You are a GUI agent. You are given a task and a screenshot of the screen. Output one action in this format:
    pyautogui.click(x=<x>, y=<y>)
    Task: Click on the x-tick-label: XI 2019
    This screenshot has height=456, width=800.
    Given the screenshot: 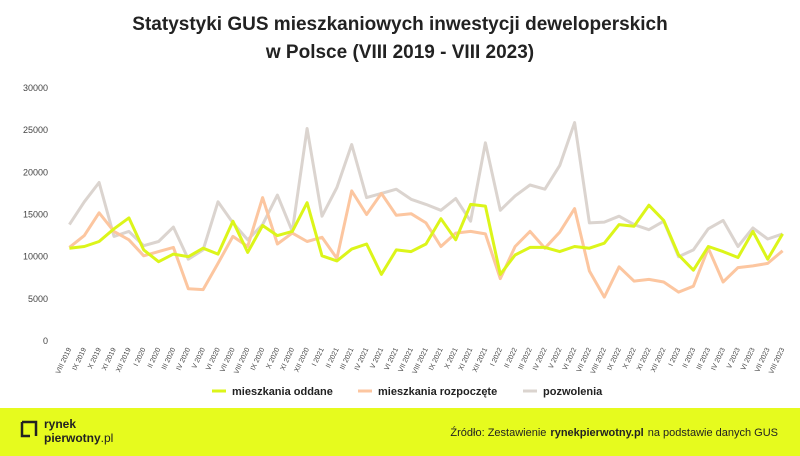 What is the action you would take?
    pyautogui.click(x=109, y=359)
    